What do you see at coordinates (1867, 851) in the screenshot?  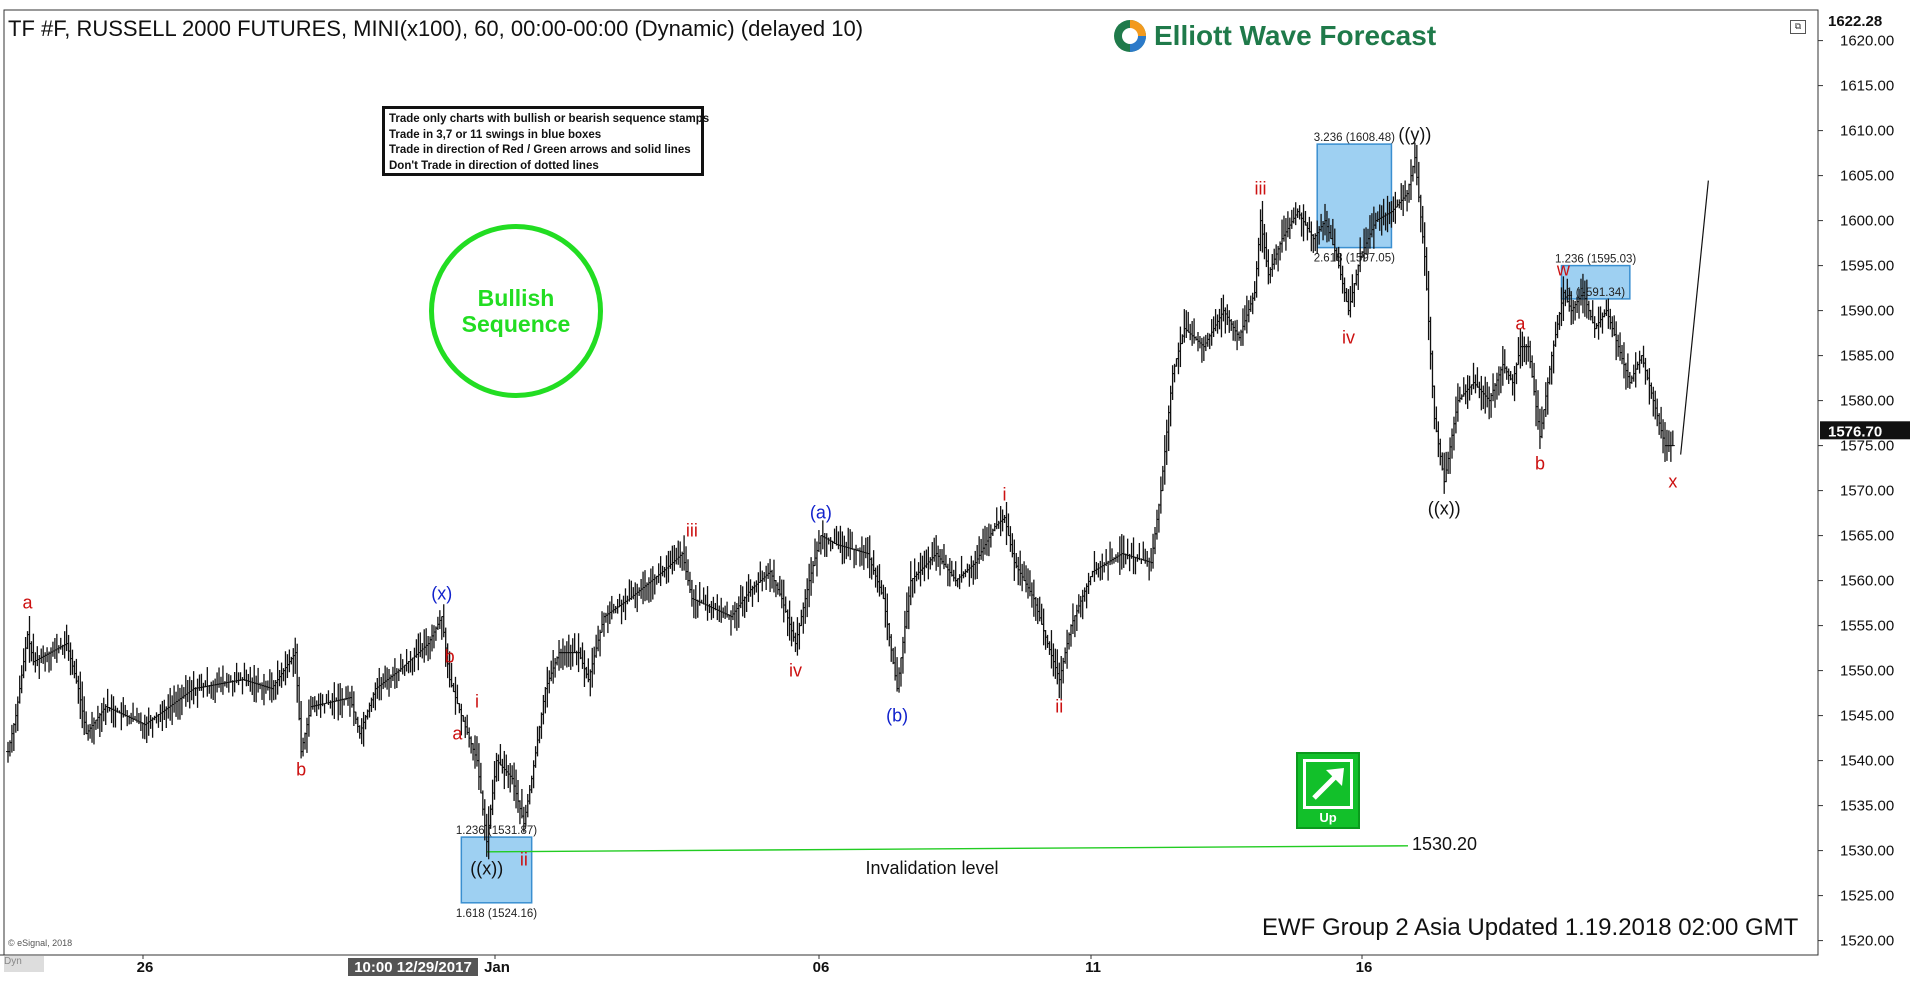 I see `y-tick-label: 1530.00` at bounding box center [1867, 851].